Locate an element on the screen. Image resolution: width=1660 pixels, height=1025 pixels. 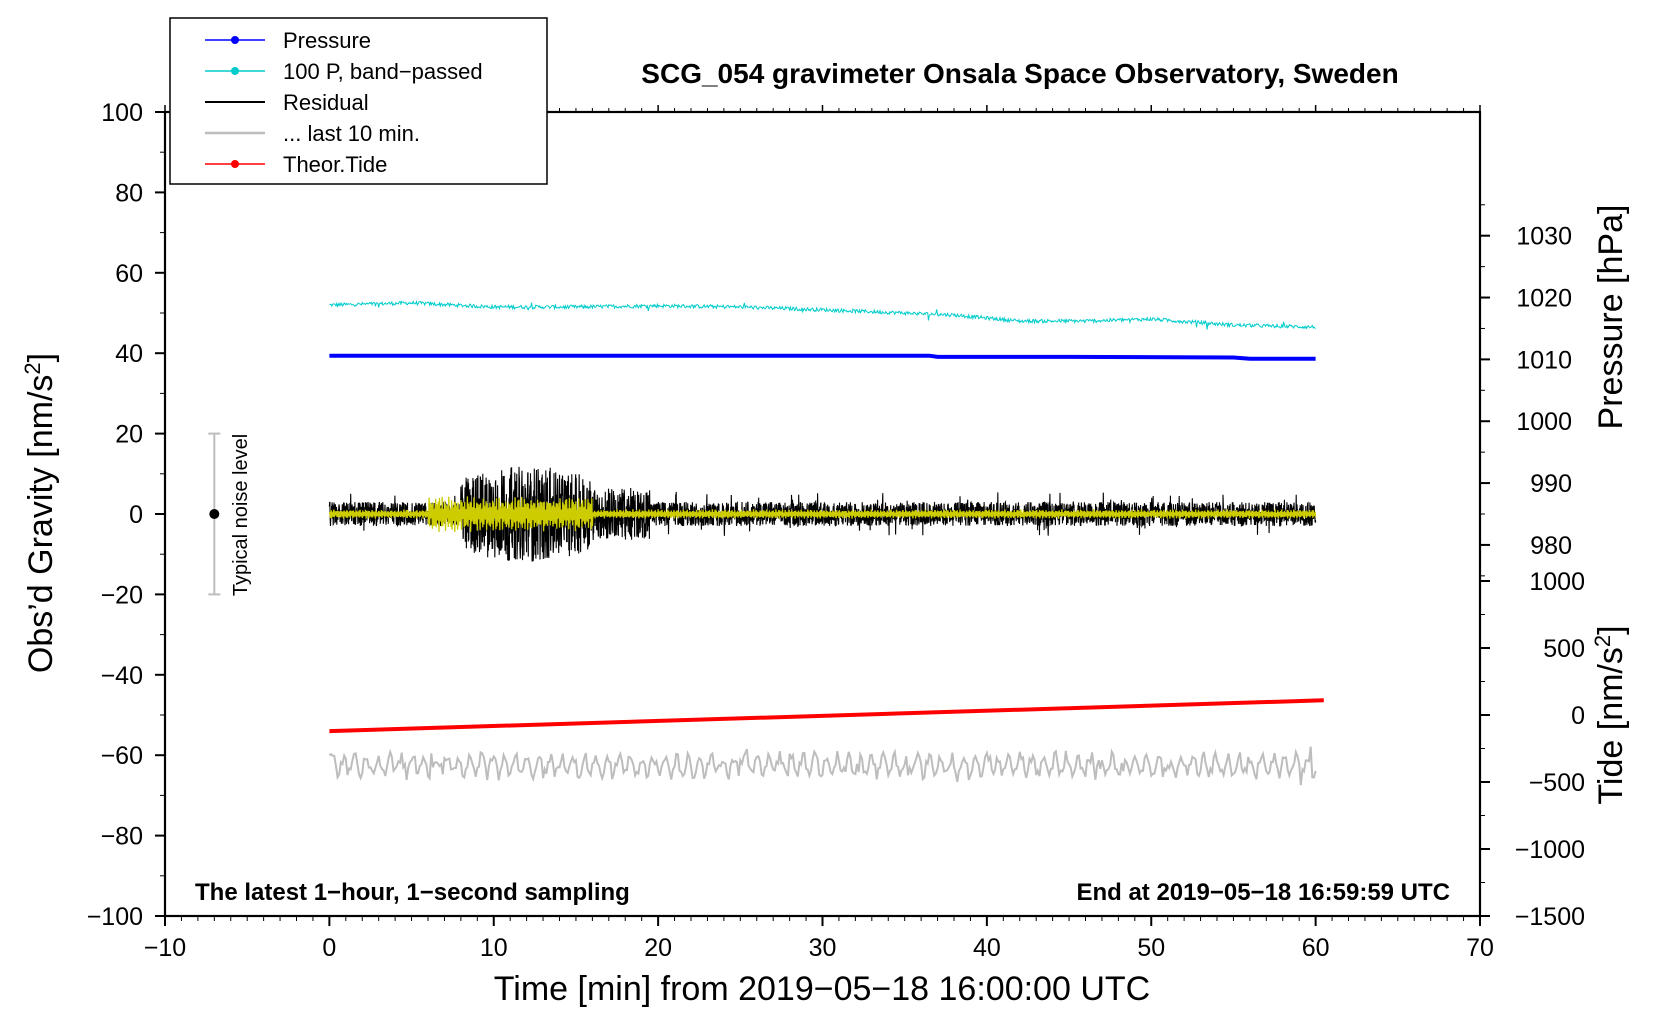
y-axis-title-left: Obs’d Gravity [nm/s2] is located at coordinates (40, 513).